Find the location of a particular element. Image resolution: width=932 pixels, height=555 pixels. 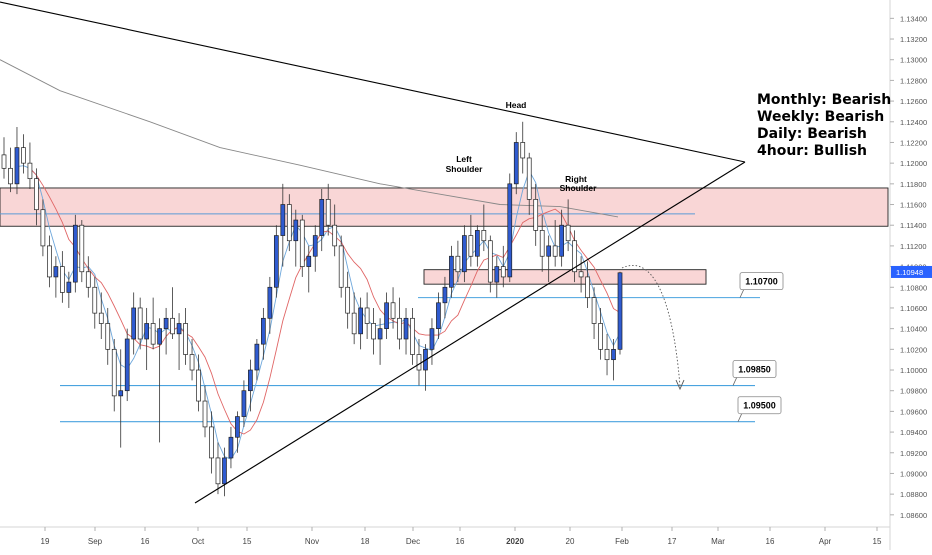

y-tick-label: 1.13000 is located at coordinates (913, 60).